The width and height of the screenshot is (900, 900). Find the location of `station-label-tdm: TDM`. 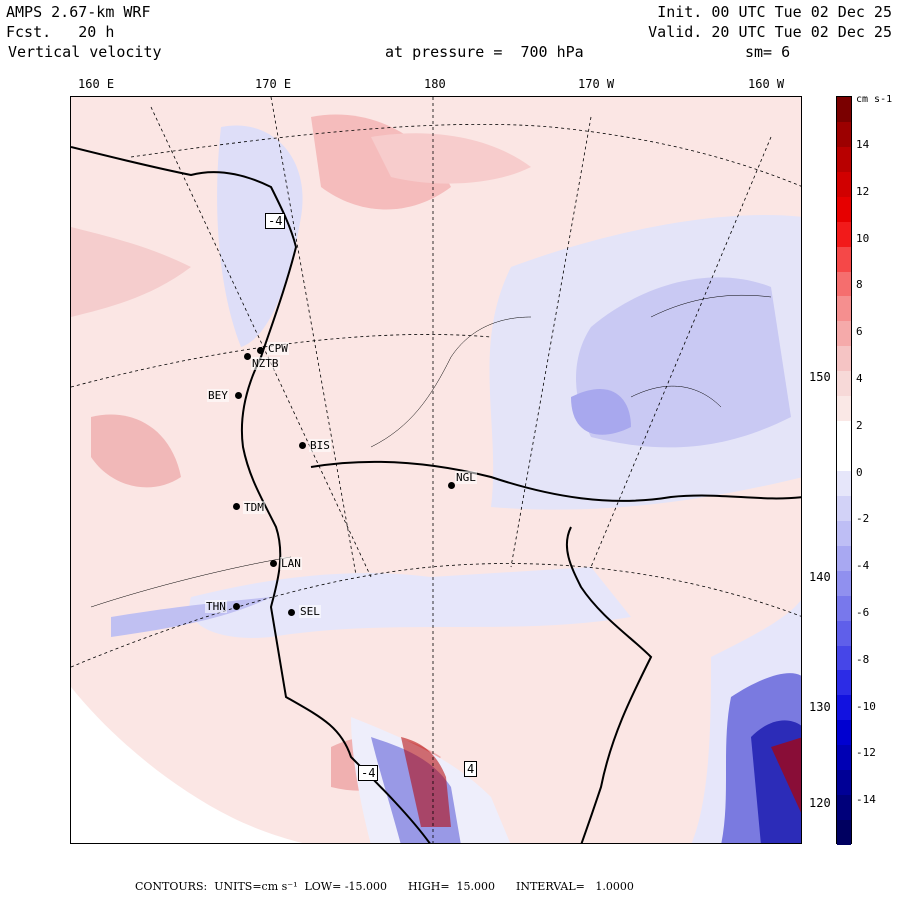

station-label-tdm: TDM is located at coordinates (254, 507).